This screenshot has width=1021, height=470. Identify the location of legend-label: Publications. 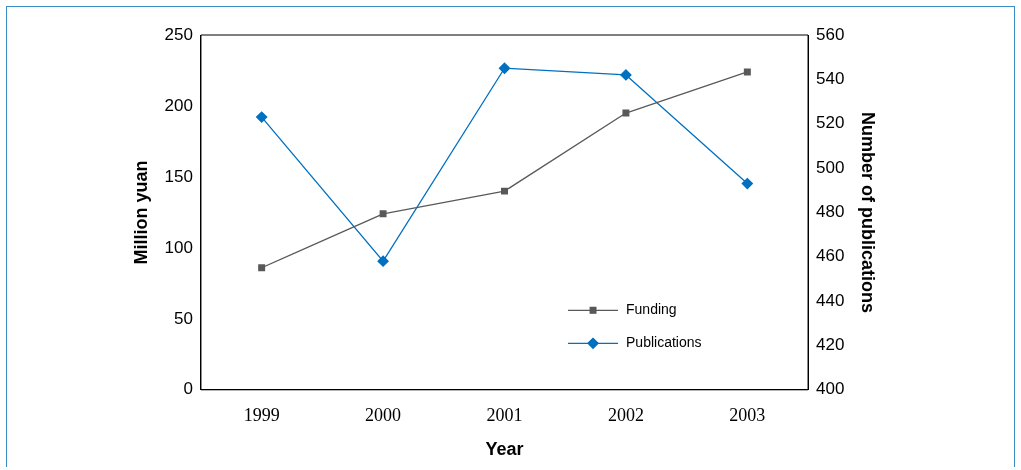
(664, 342).